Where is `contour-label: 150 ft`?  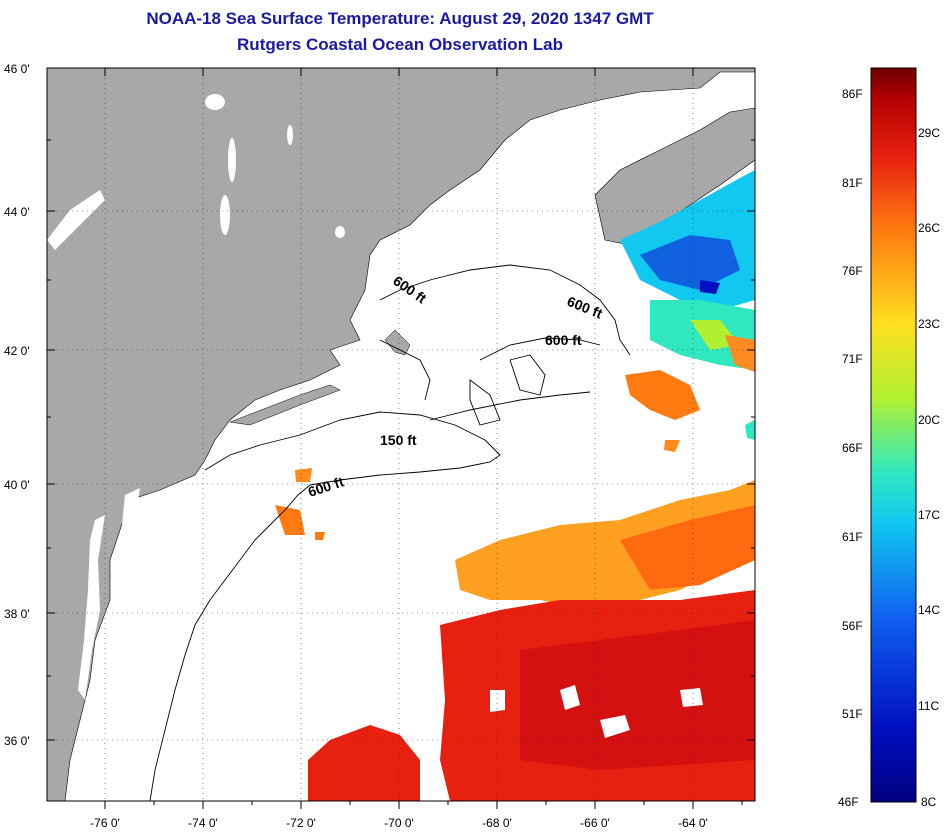 contour-label: 150 ft is located at coordinates (398, 440).